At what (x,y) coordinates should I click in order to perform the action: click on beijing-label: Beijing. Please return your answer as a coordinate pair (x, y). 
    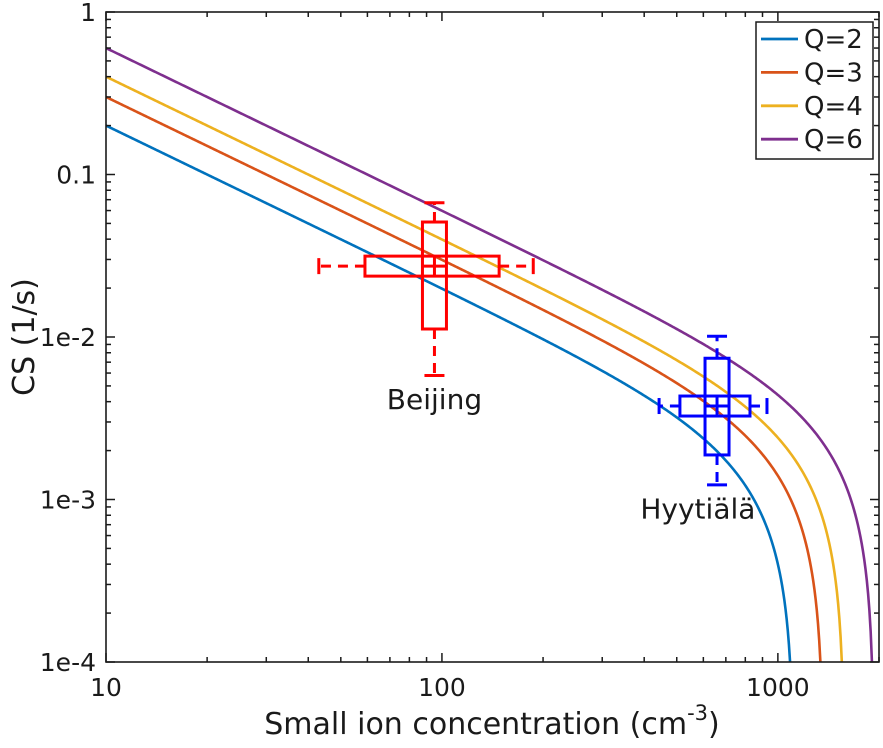
    Looking at the image, I should click on (434, 399).